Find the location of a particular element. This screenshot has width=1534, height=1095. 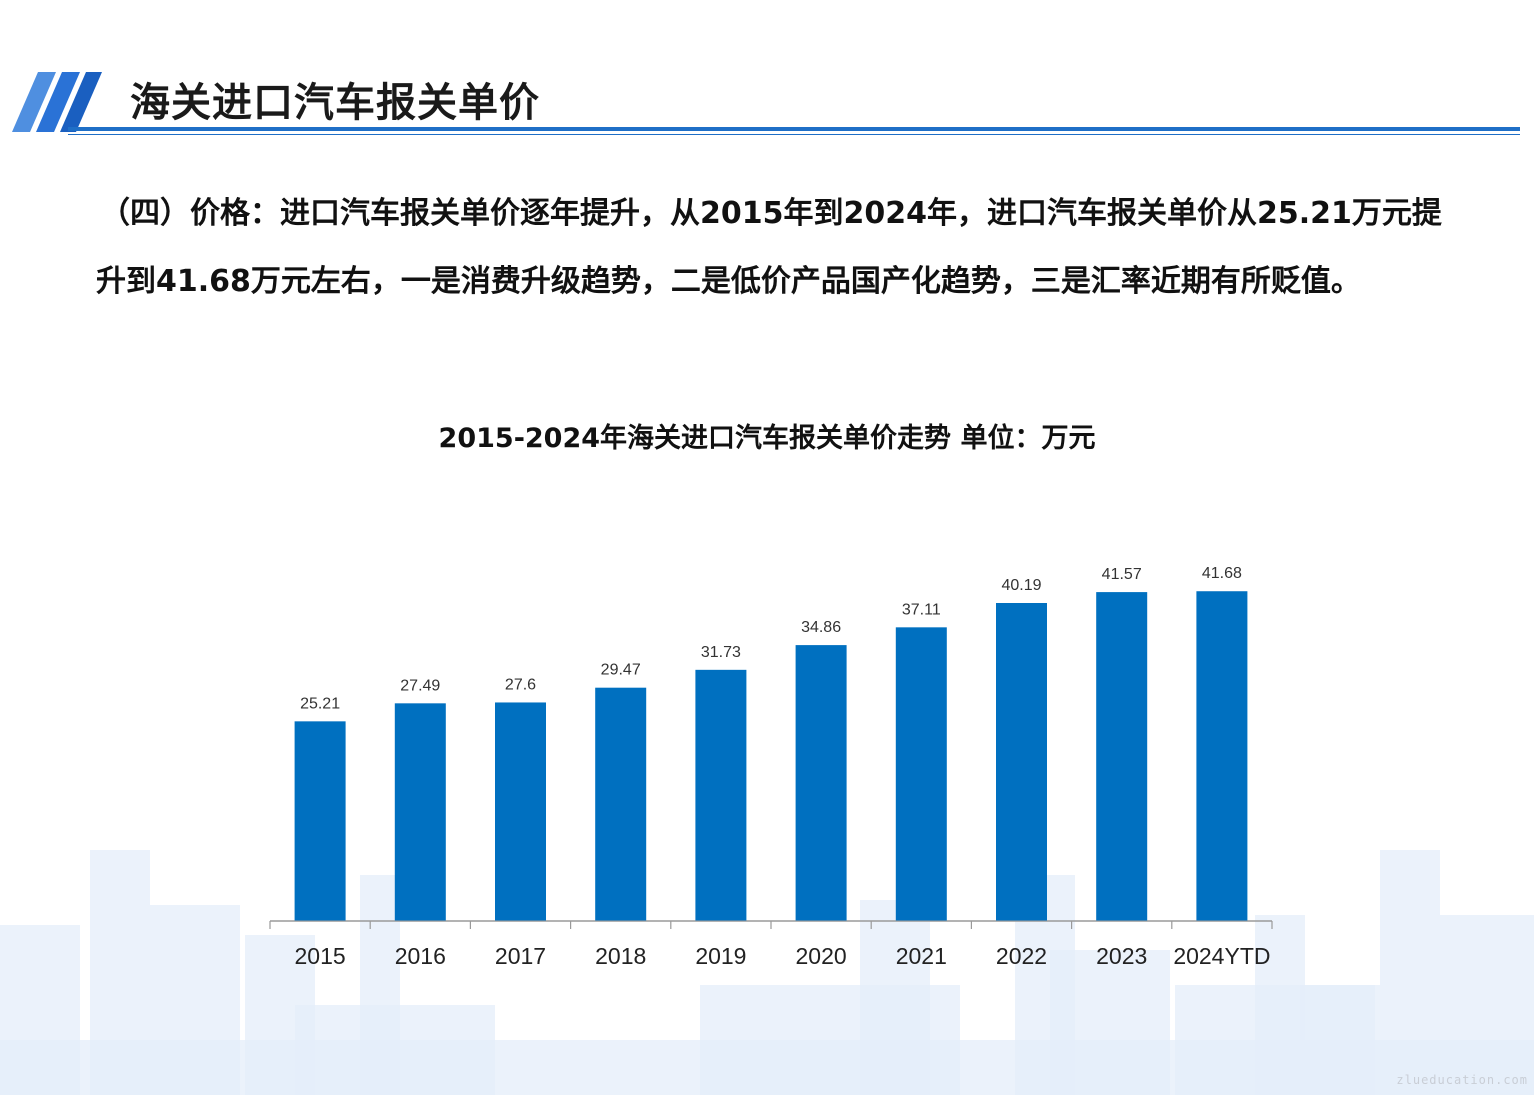

header-divider-thin is located at coordinates (794, 134).